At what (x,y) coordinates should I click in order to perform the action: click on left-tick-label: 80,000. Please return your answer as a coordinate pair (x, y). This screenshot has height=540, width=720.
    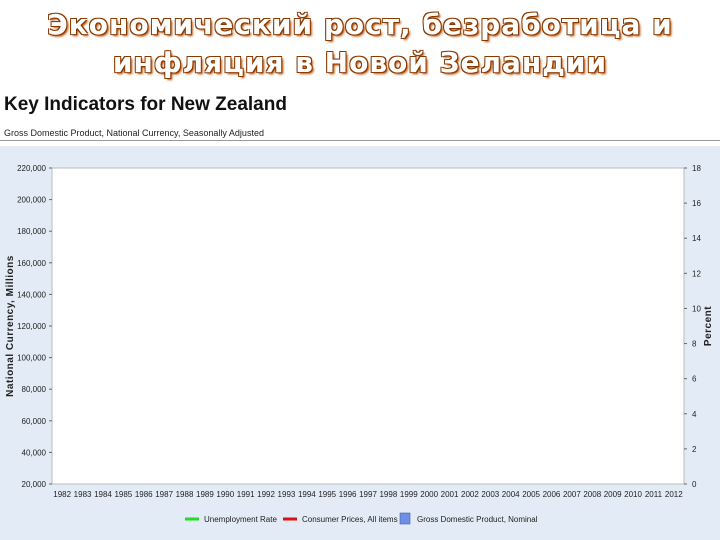
    Looking at the image, I should click on (34, 389).